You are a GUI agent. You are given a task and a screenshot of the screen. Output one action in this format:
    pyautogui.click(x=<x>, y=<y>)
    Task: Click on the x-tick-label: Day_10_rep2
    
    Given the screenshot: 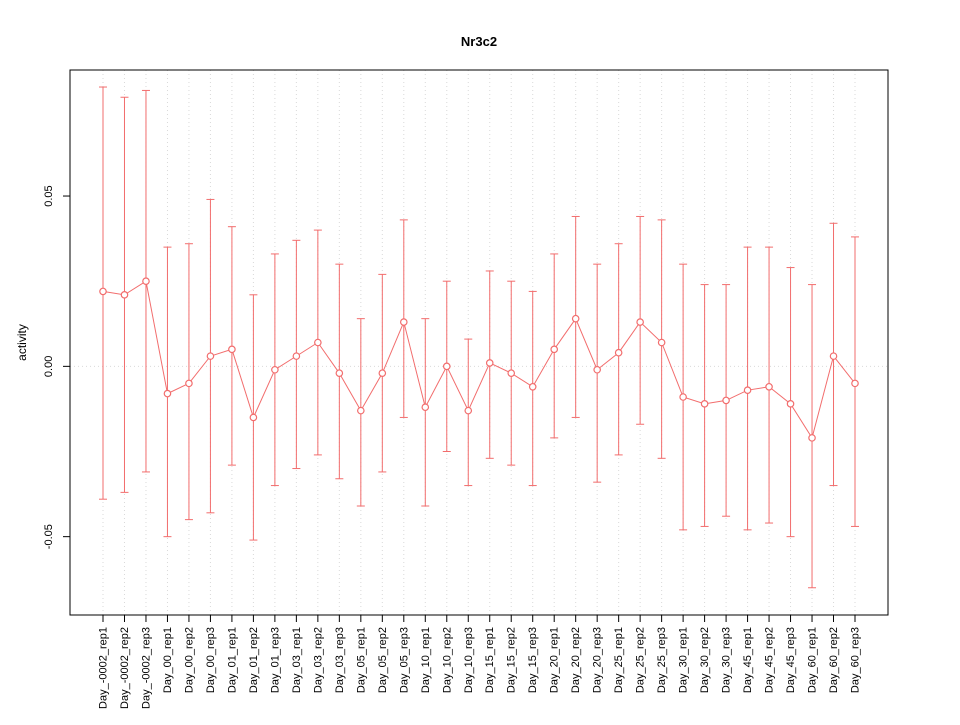 What is the action you would take?
    pyautogui.click(x=447, y=660)
    